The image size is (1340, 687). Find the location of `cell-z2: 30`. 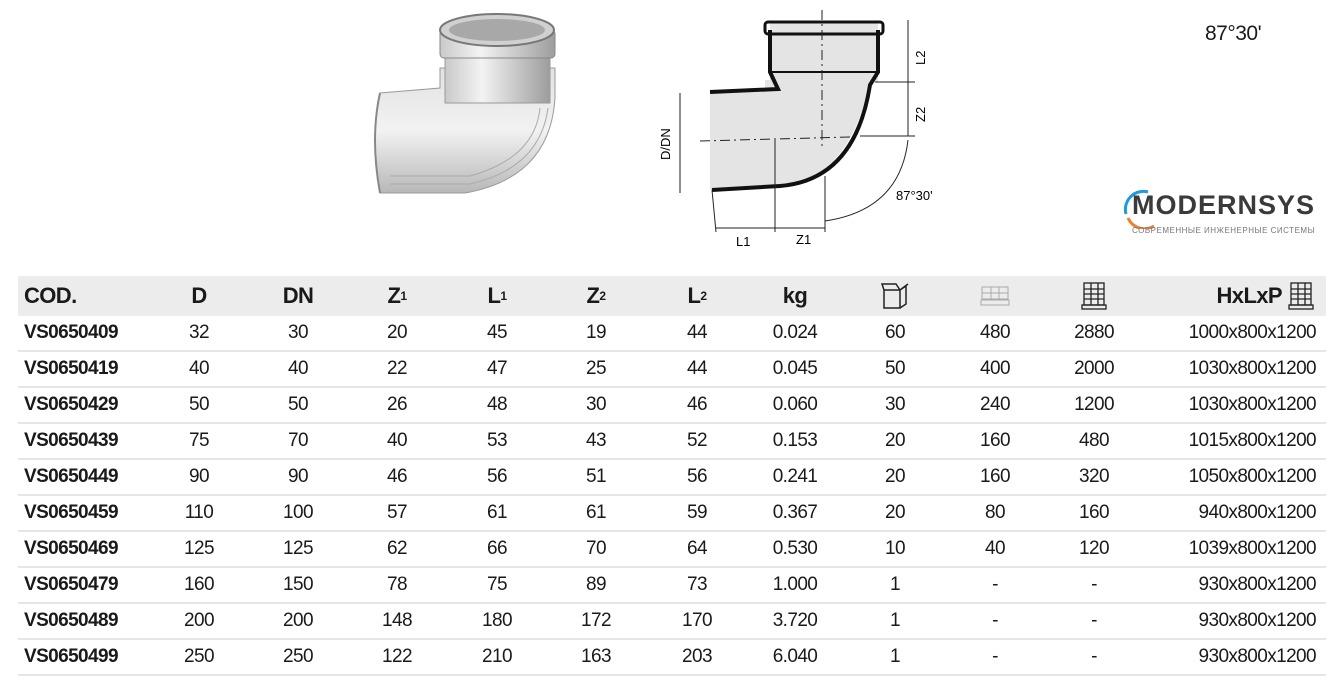

cell-z2: 30 is located at coordinates (596, 404).